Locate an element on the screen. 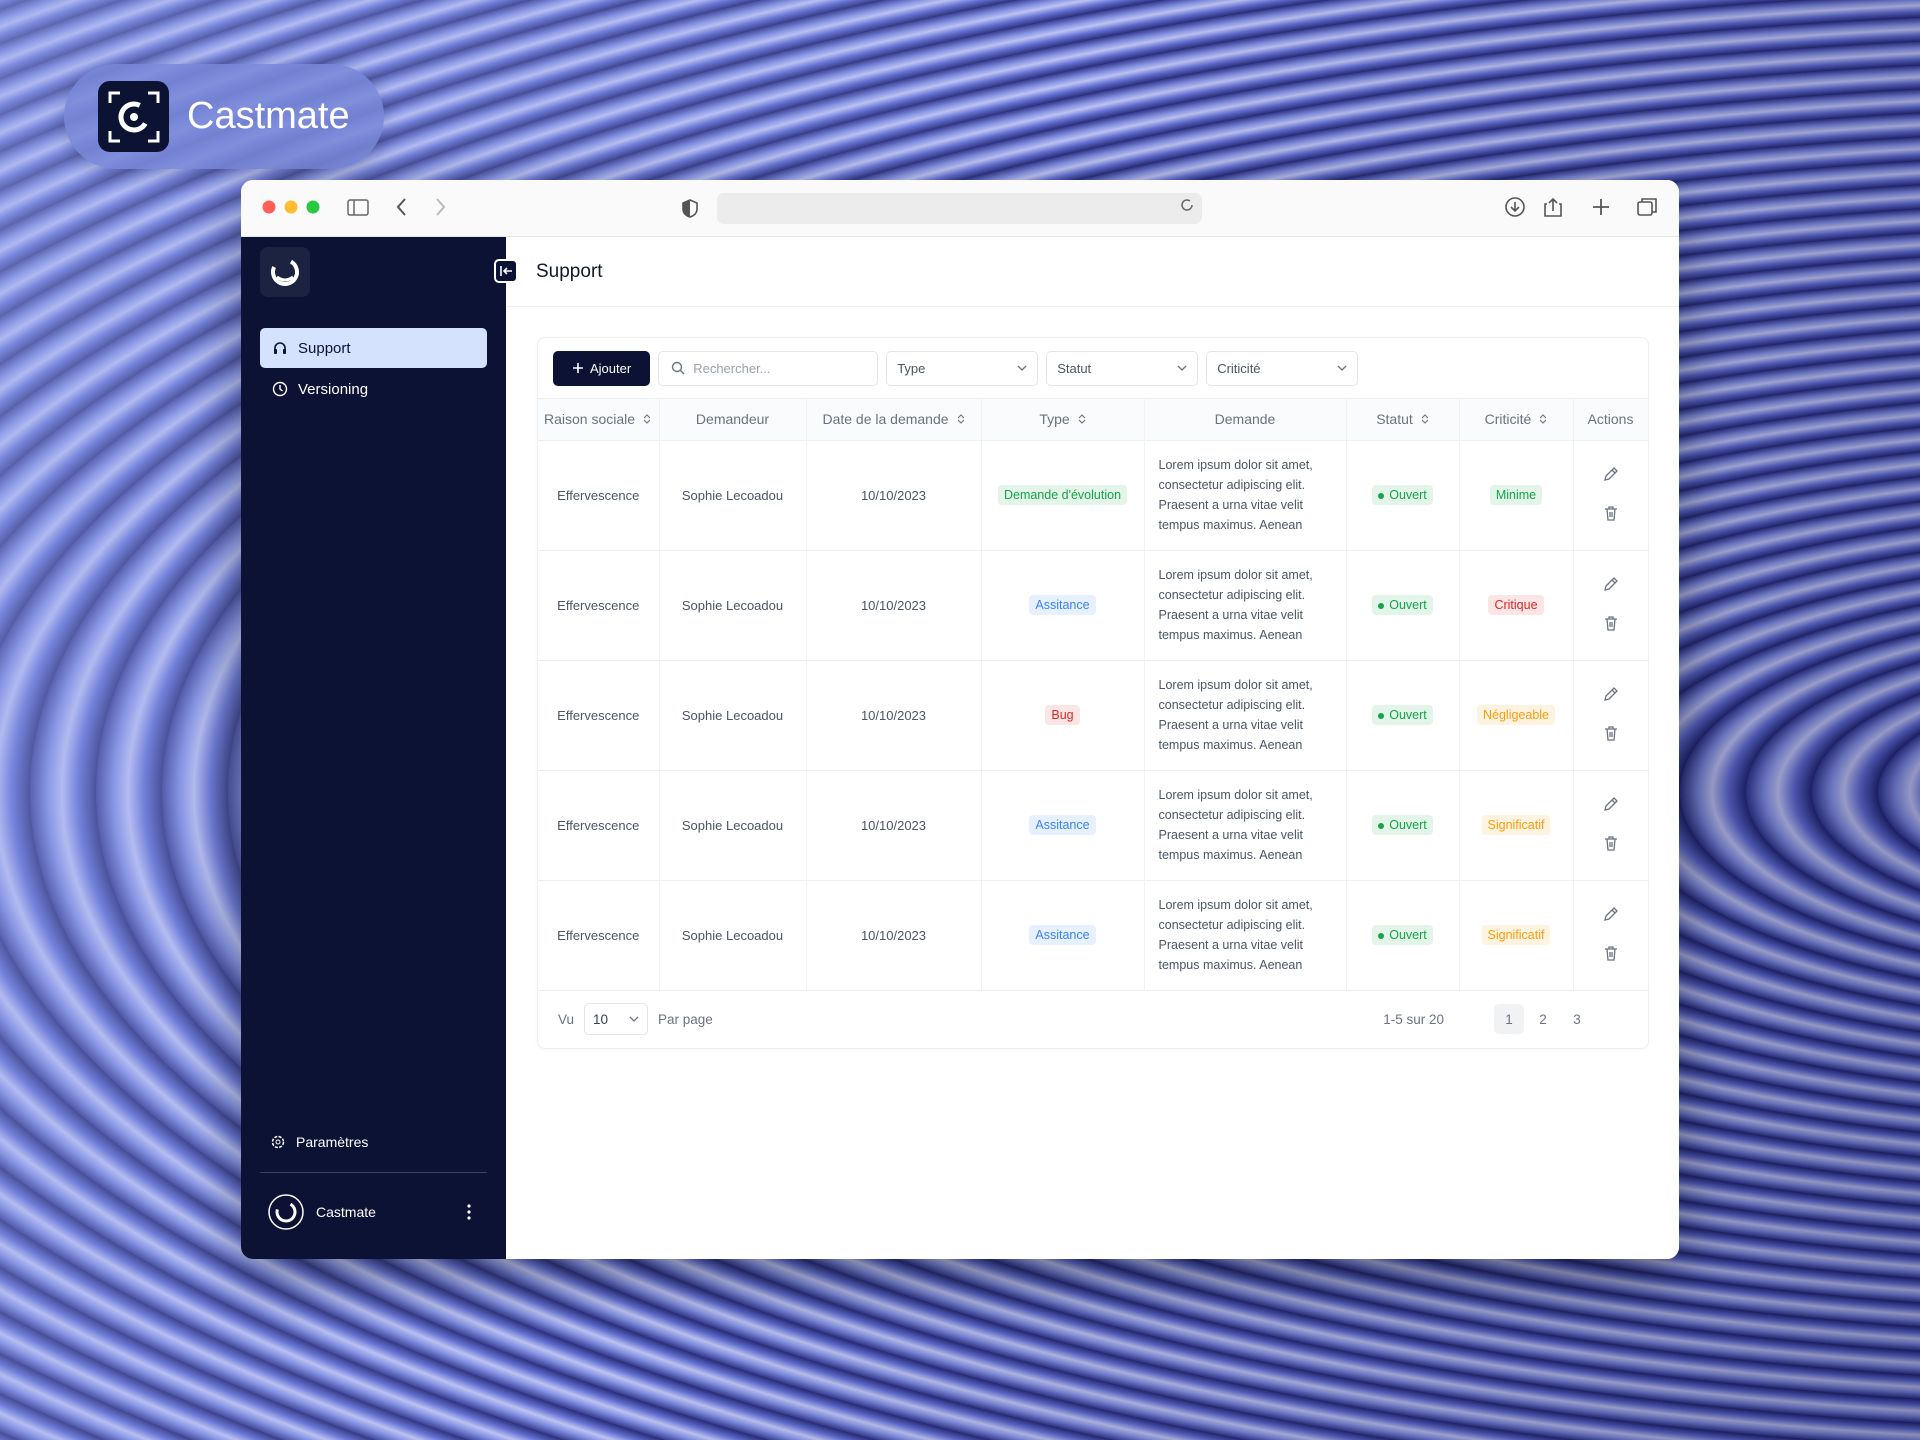  column-label: Demande is located at coordinates (1245, 419).